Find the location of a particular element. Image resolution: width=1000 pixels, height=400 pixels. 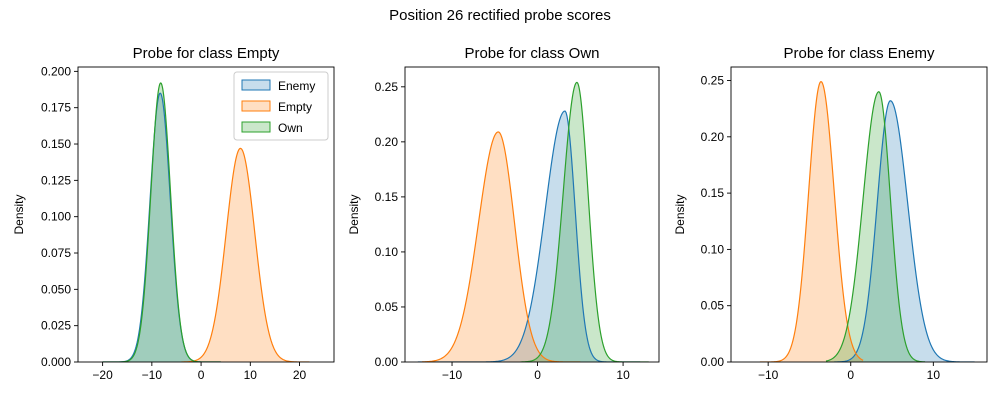

legend-label-empty: Empty is located at coordinates (295, 107).